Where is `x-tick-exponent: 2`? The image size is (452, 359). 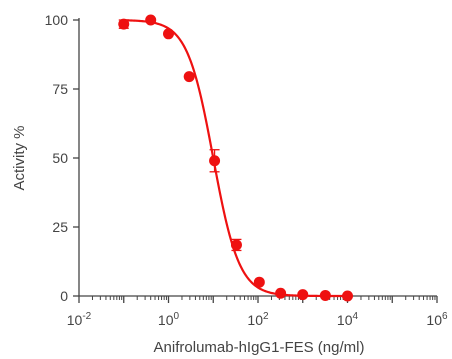
x-tick-exponent: 2 is located at coordinates (266, 316).